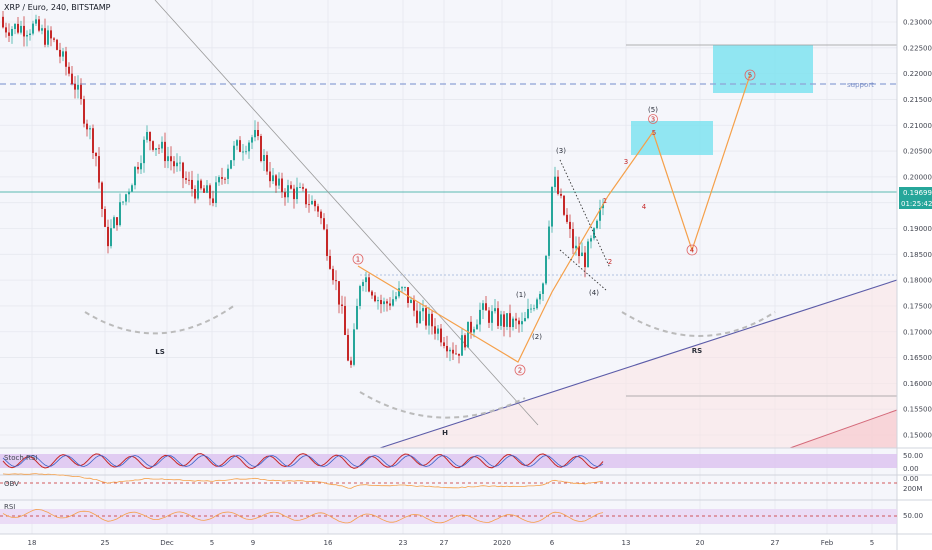  I want to click on wave-5-marker, so click(750, 75).